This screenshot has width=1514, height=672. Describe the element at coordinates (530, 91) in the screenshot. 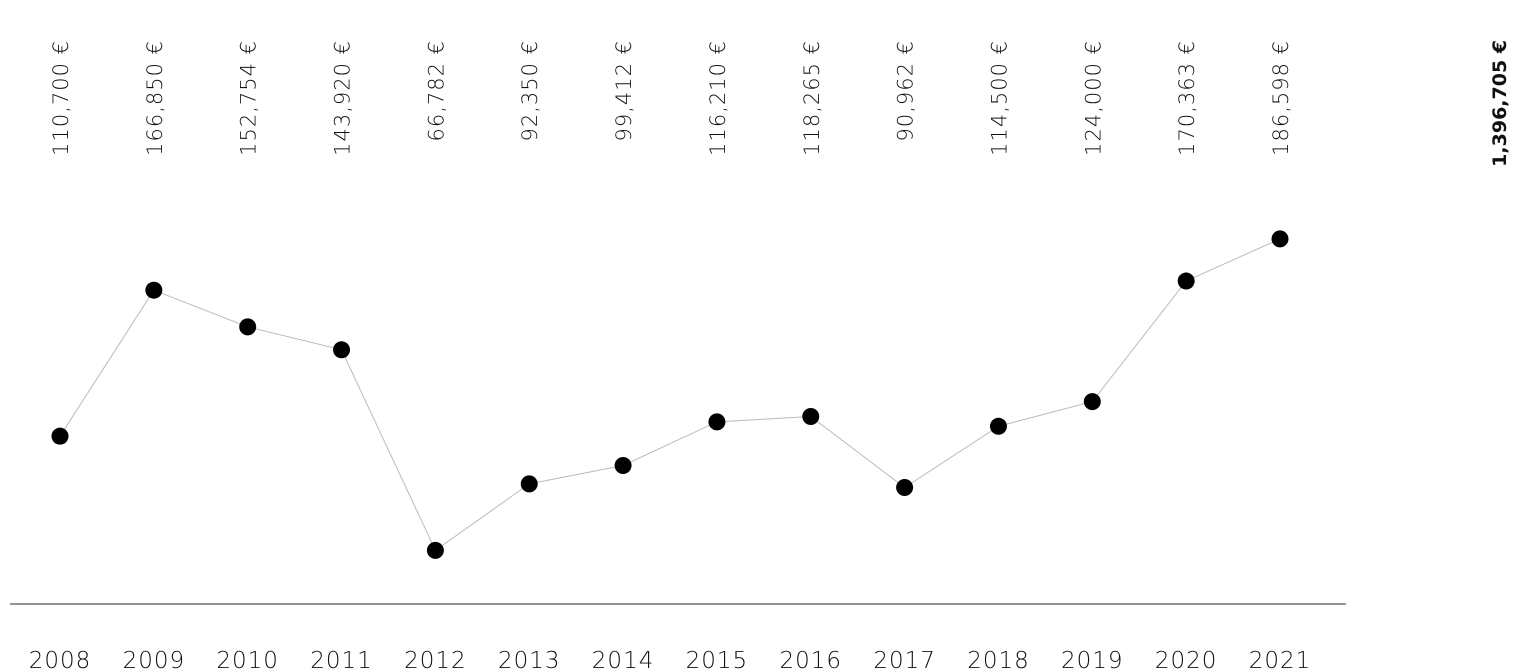

I see `value-label: 92,350 €` at that location.